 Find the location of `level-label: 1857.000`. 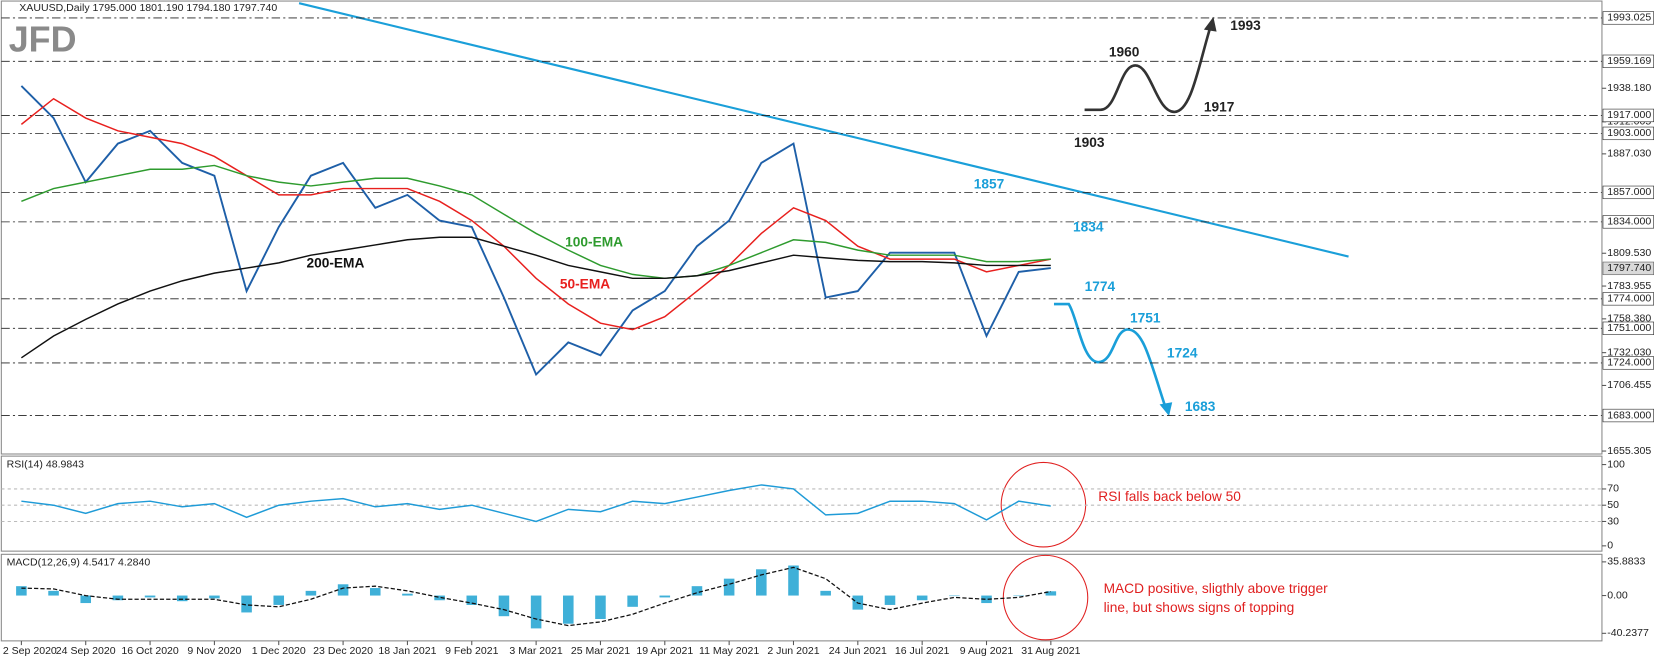

level-label: 1857.000 is located at coordinates (1629, 192).